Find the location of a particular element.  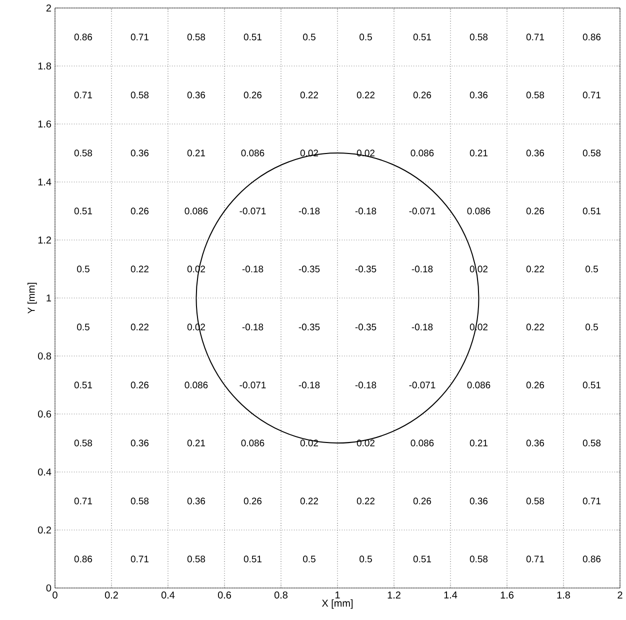

x-tick-label: 1.4 is located at coordinates (451, 595).